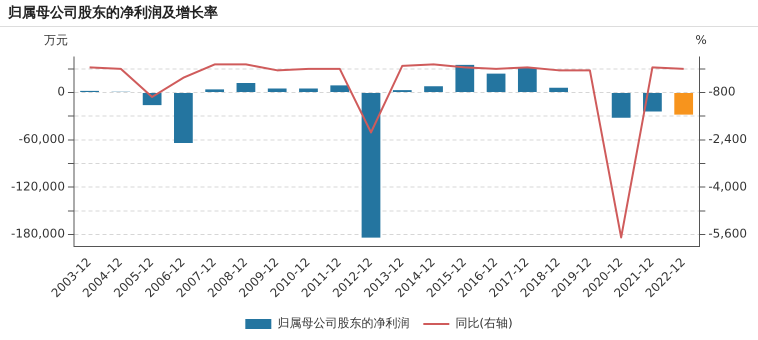 The width and height of the screenshot is (758, 340). What do you see at coordinates (728, 186) in the screenshot?
I see `y2-tick-label: -4,000` at bounding box center [728, 186].